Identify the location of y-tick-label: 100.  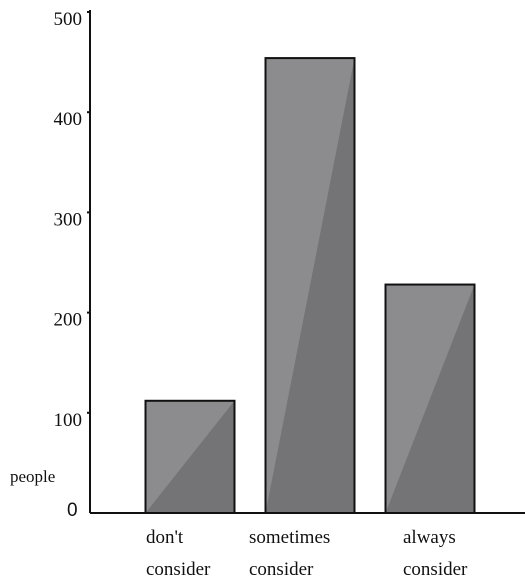
(68, 420).